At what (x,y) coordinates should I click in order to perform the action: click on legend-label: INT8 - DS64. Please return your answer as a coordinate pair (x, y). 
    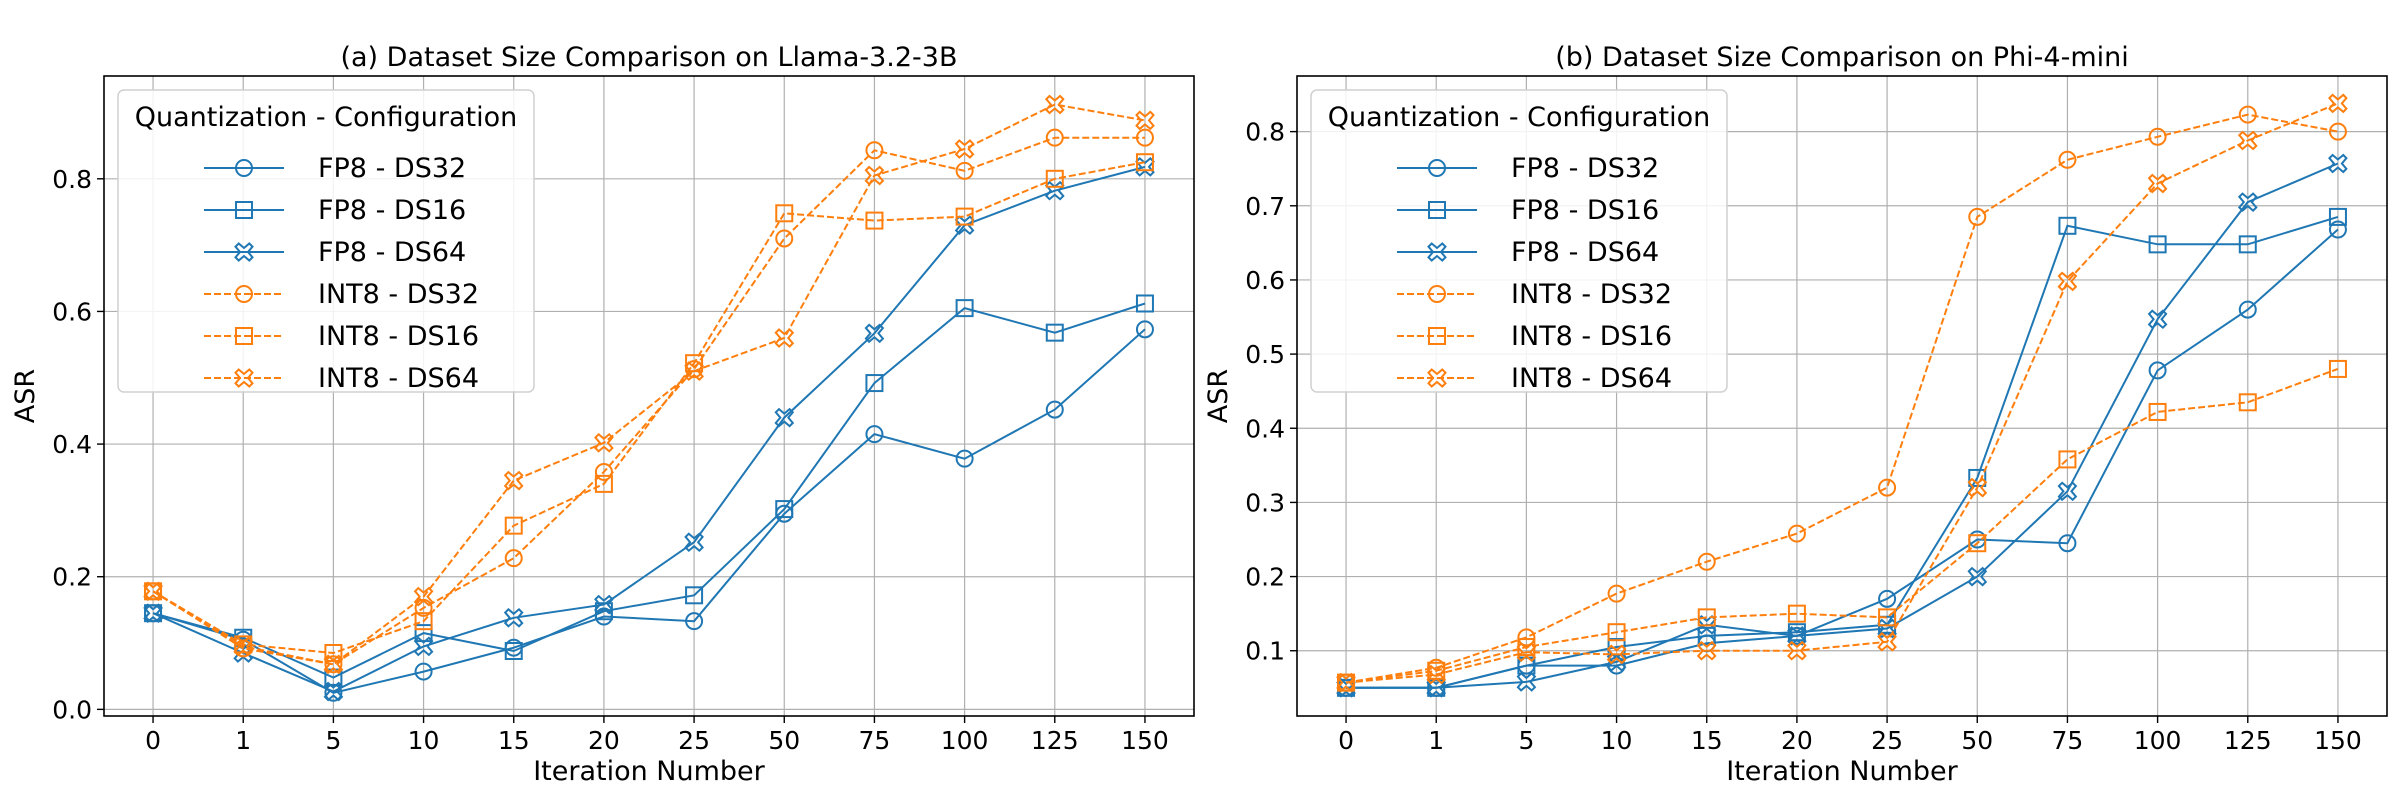
    Looking at the image, I should click on (1591, 378).